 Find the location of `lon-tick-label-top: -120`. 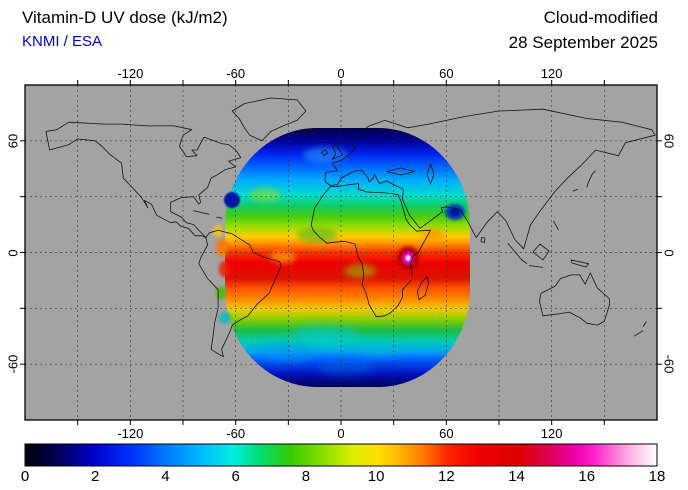

lon-tick-label-top: -120 is located at coordinates (130, 73).